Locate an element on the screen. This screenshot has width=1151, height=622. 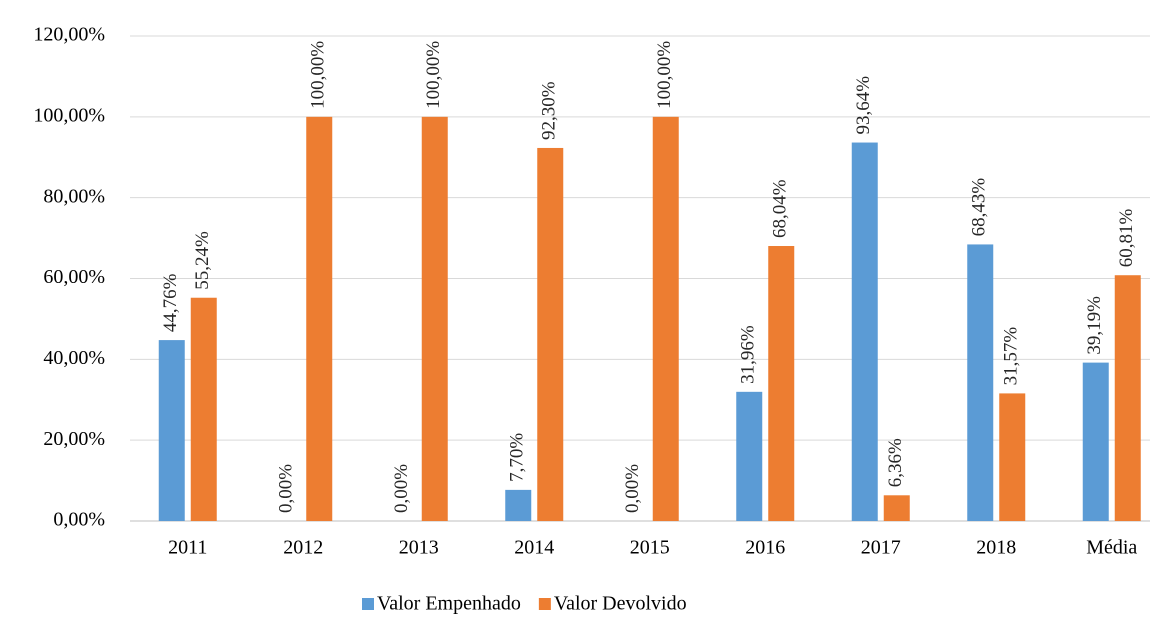
data-label: 92,30% is located at coordinates (549, 110).